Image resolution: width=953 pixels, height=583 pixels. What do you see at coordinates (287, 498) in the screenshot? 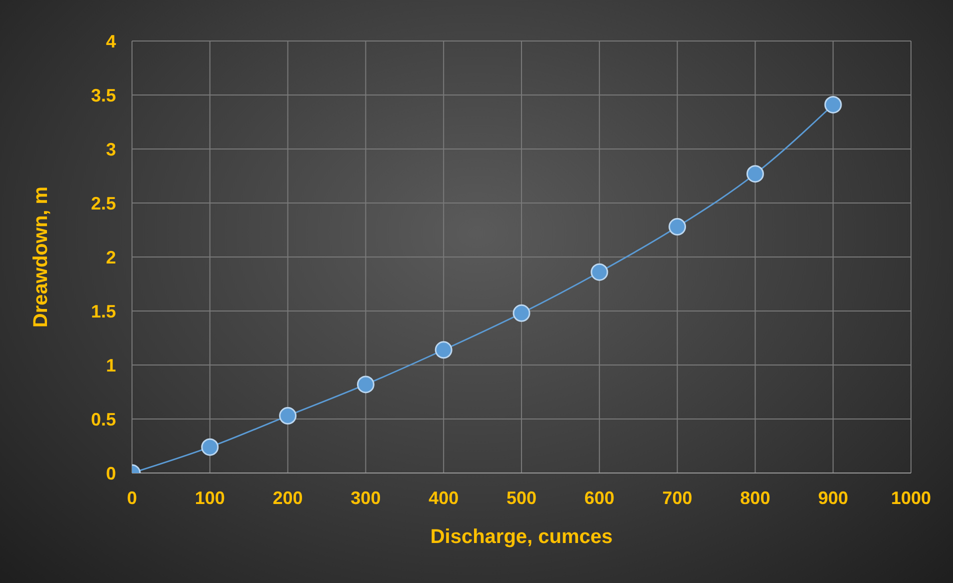
I see `x-tick-label: 200` at bounding box center [287, 498].